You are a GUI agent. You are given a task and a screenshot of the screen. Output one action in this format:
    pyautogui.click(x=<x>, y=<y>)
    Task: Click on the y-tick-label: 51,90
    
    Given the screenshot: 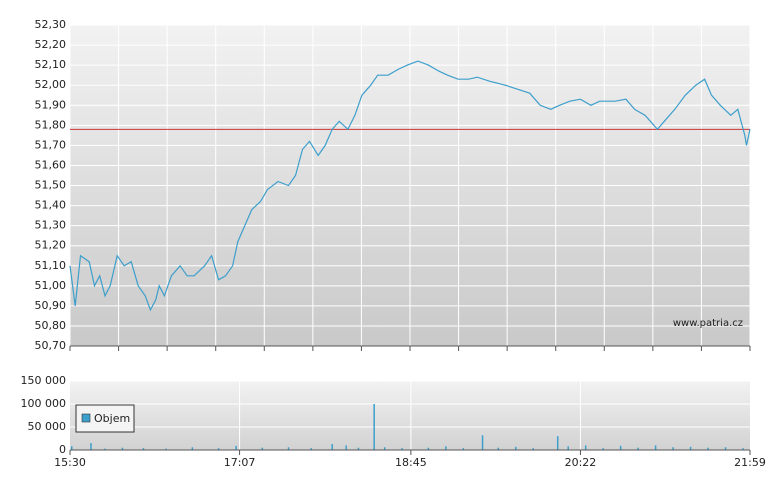 What is the action you would take?
    pyautogui.click(x=51, y=104)
    